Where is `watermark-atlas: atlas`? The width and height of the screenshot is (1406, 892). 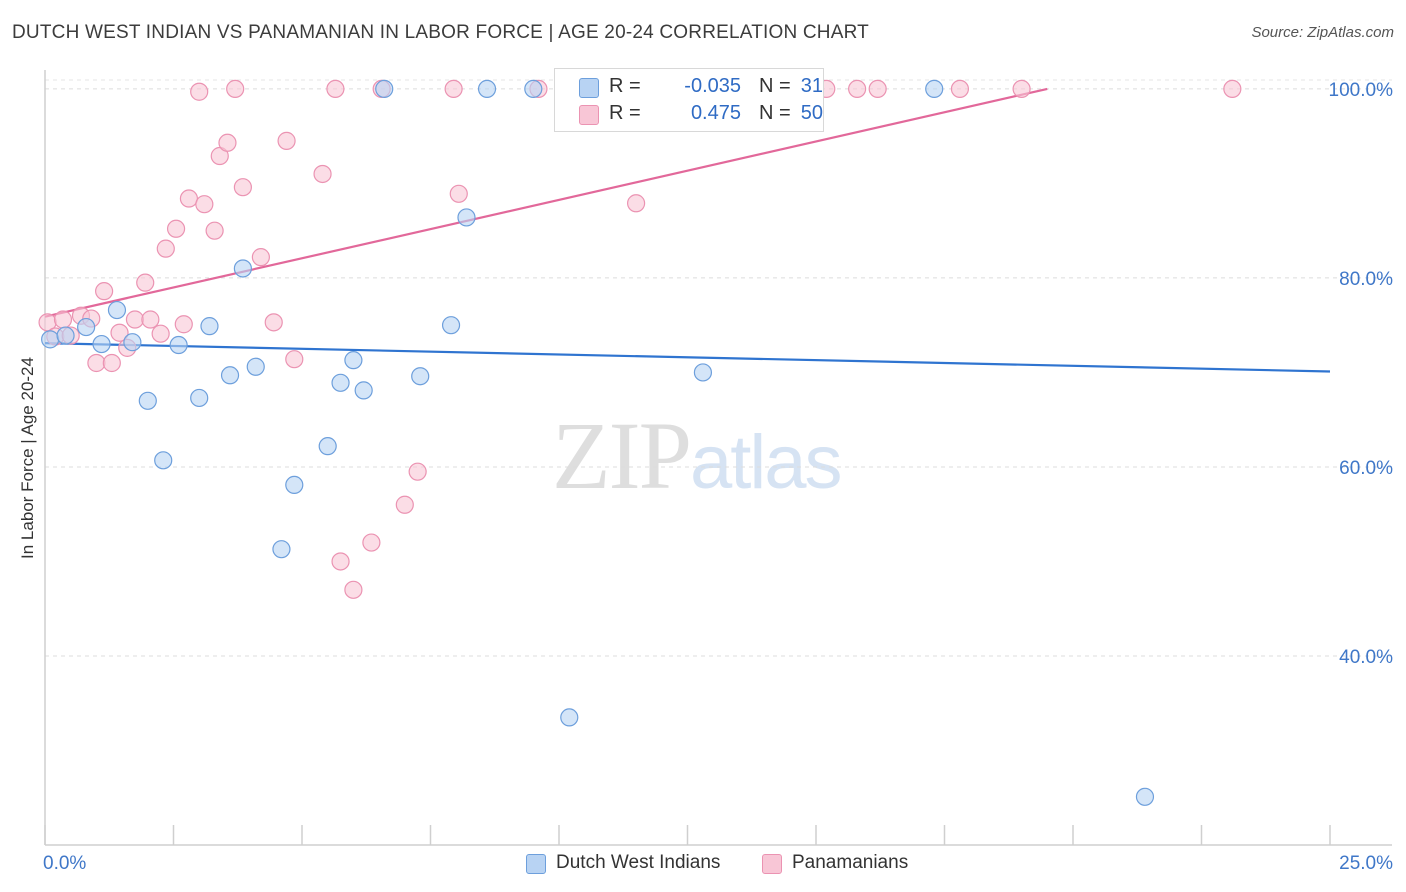
watermark-atlas: atlas is located at coordinates (766, 462).